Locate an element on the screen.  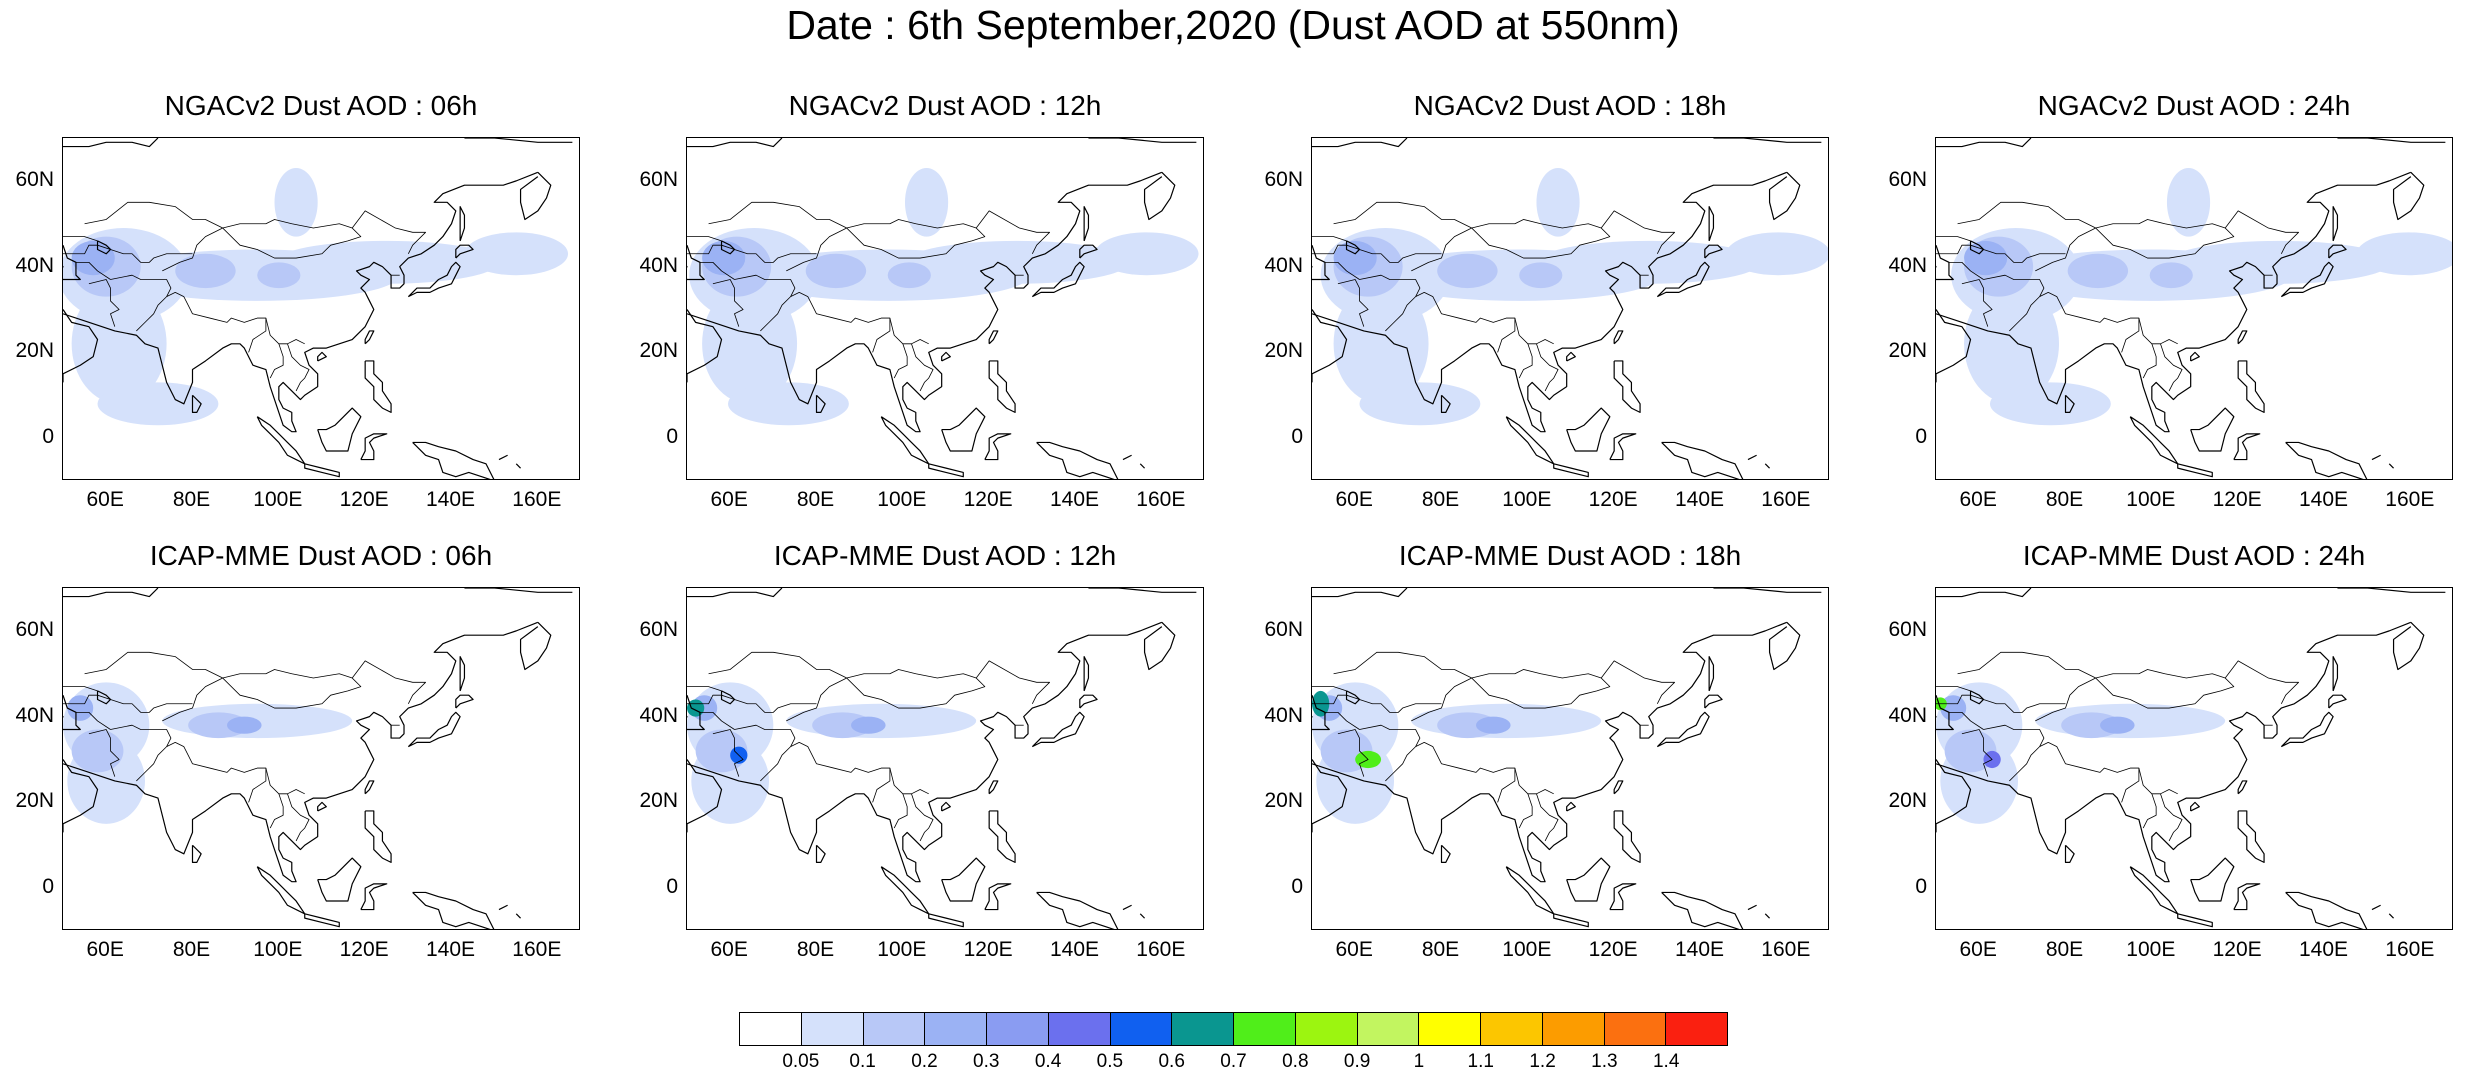
colorbar-label: 0.4 is located at coordinates (1048, 1061).